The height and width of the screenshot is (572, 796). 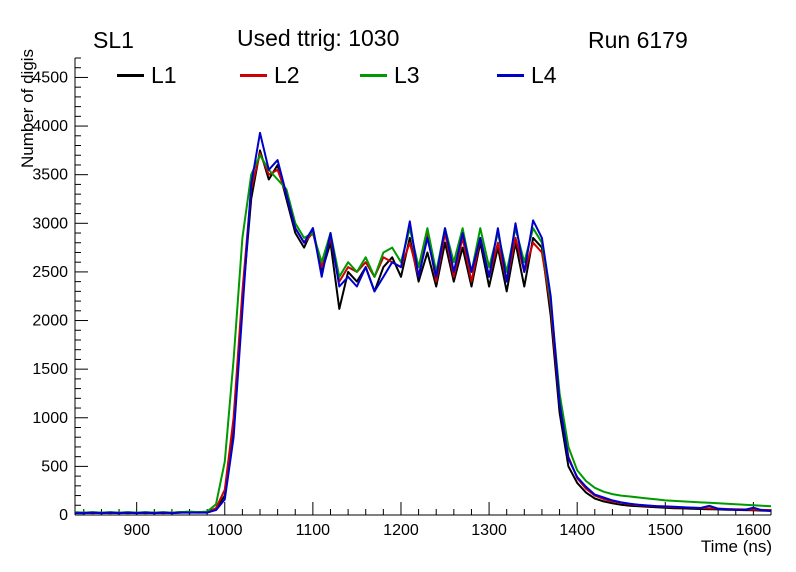 I want to click on pad-title-left: SL1, so click(x=113, y=40).